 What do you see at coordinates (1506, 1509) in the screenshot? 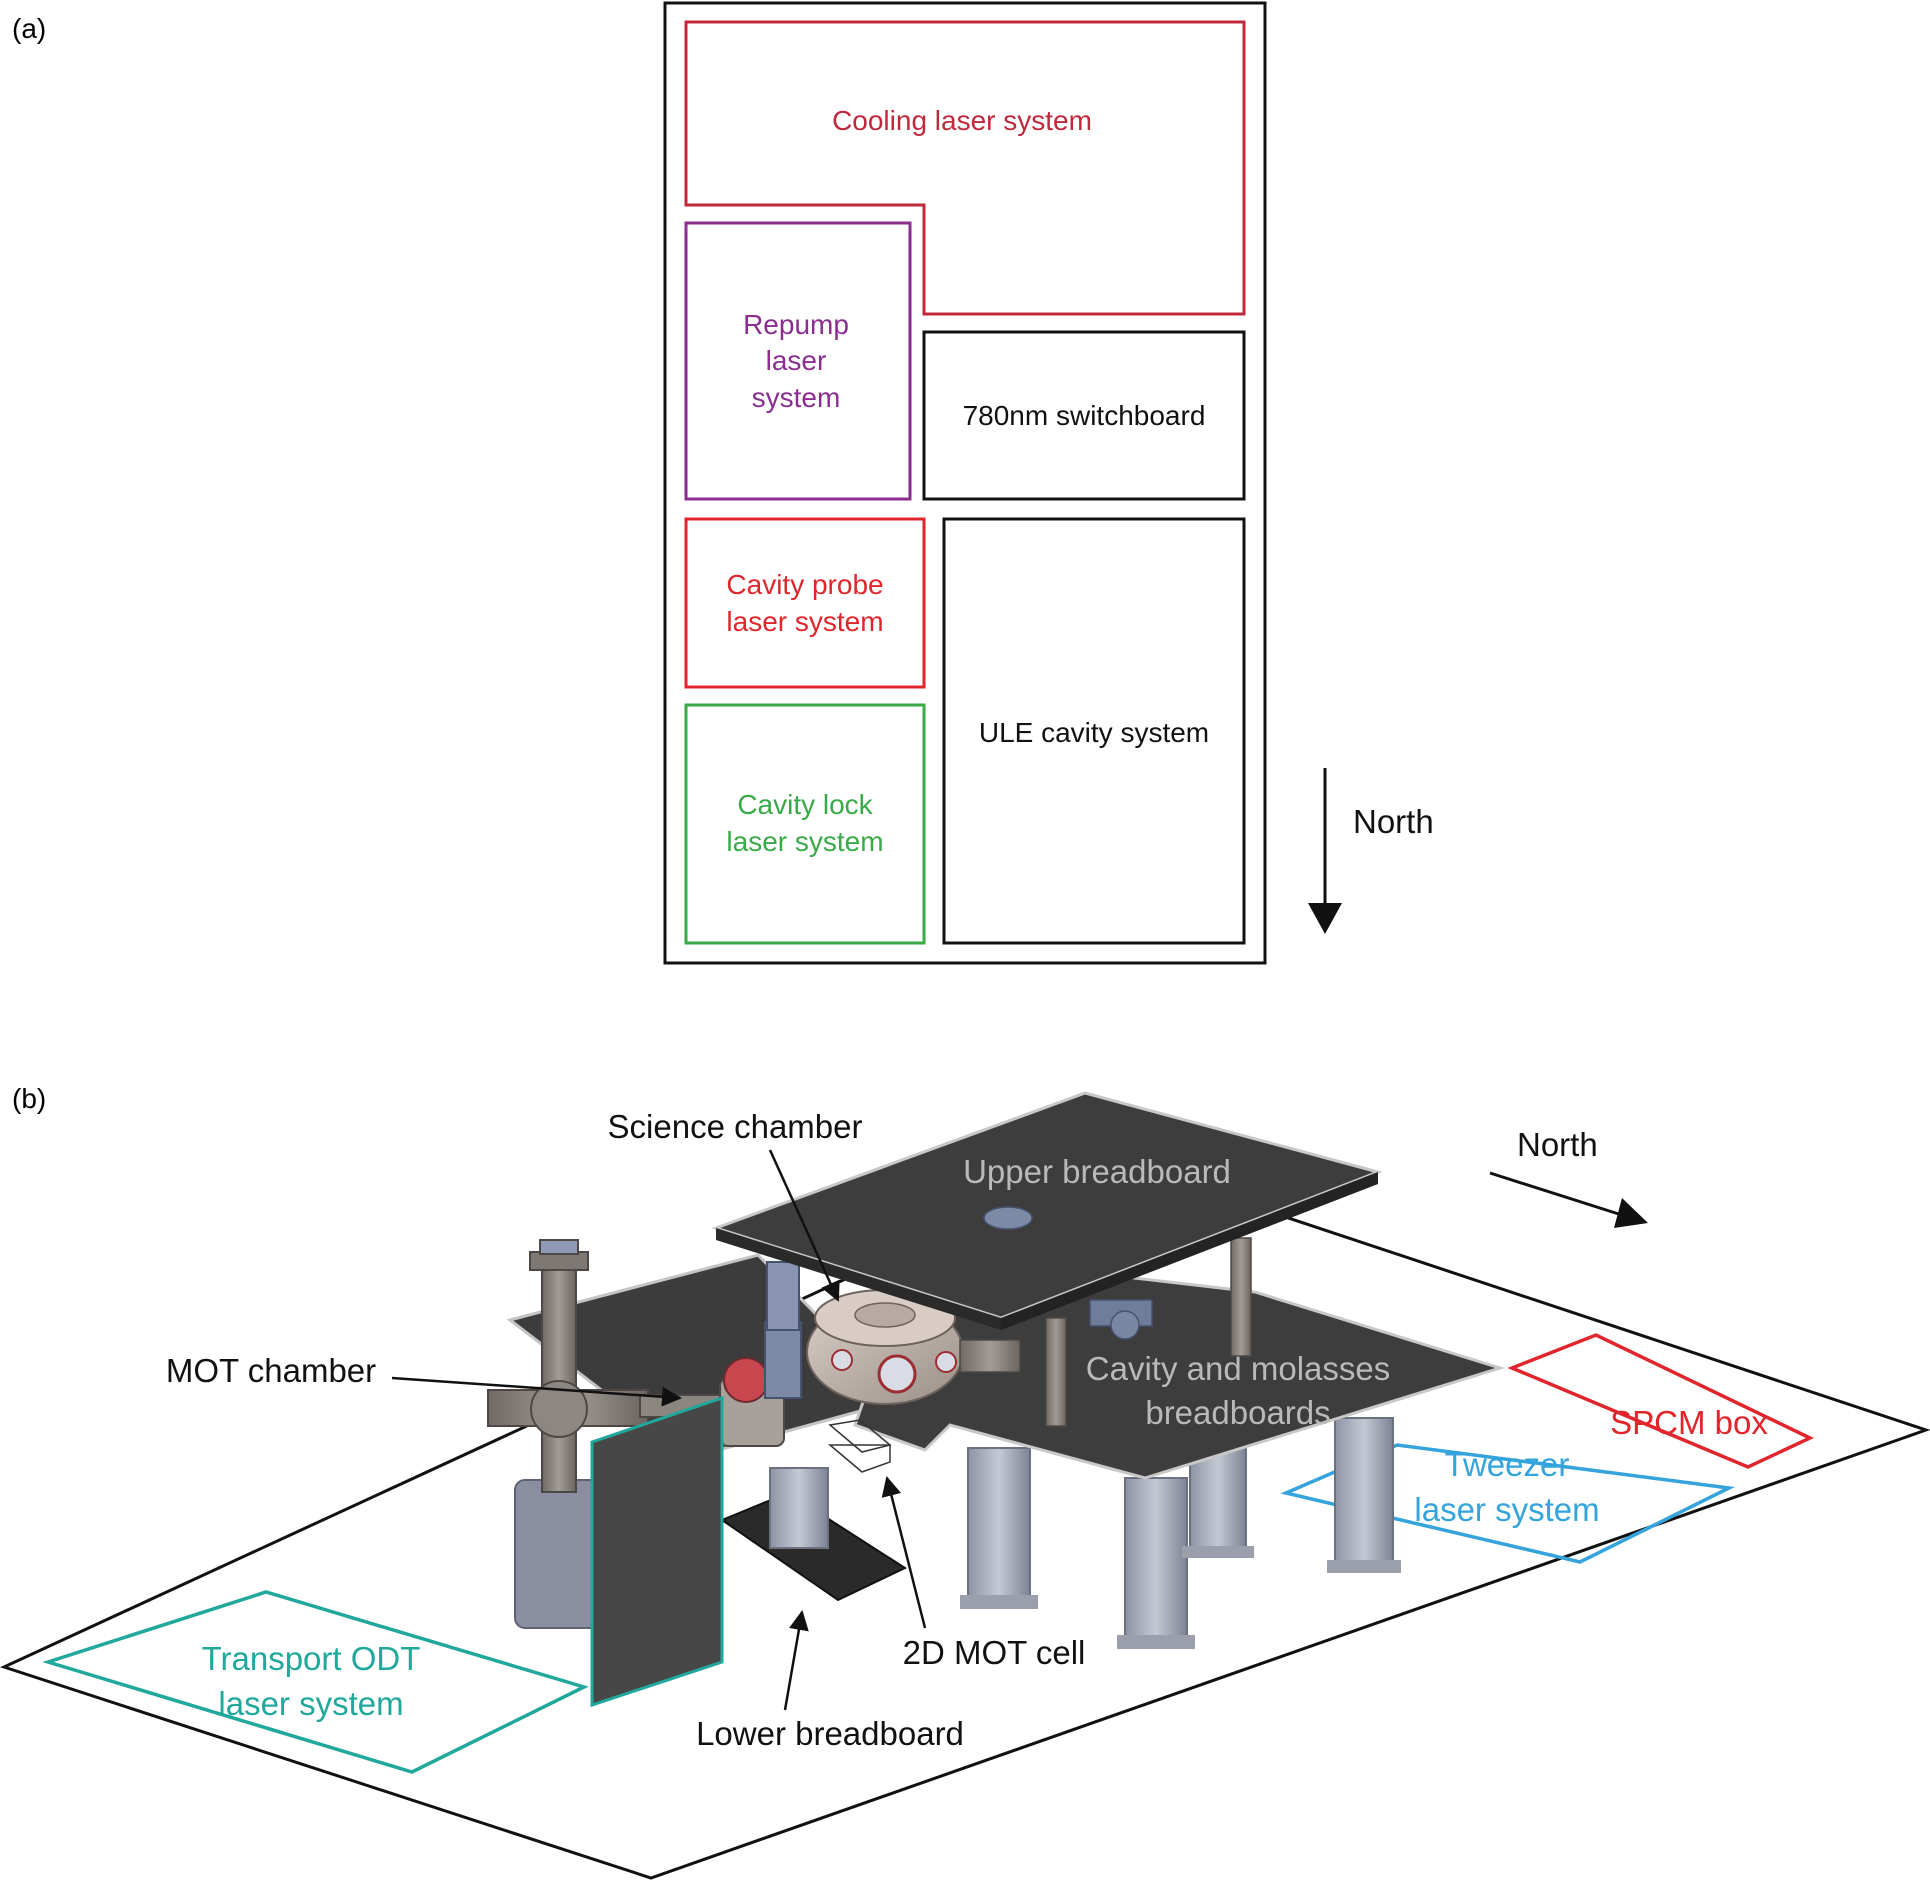
I see `tweezer-label-line2: laser system` at bounding box center [1506, 1509].